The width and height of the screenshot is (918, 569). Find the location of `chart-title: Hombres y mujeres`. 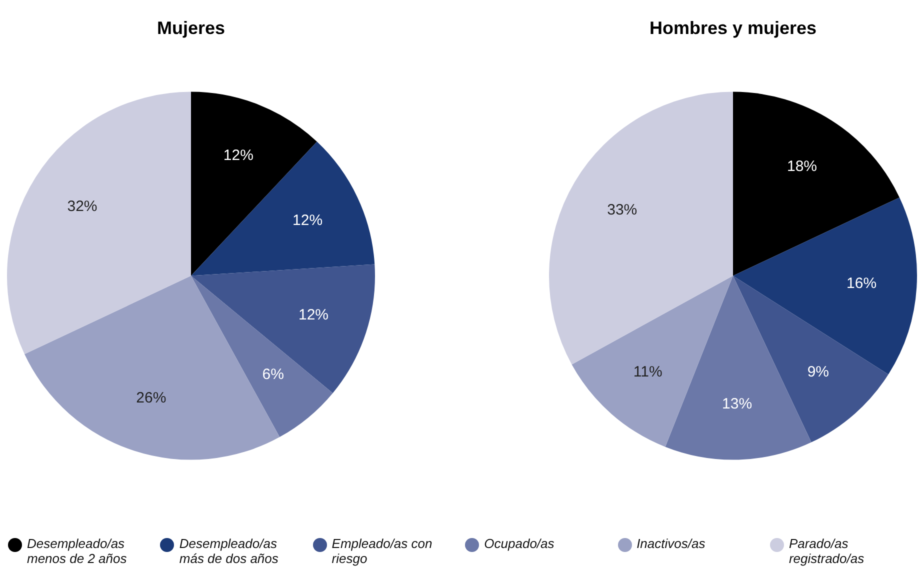

chart-title: Hombres y mujeres is located at coordinates (733, 28).